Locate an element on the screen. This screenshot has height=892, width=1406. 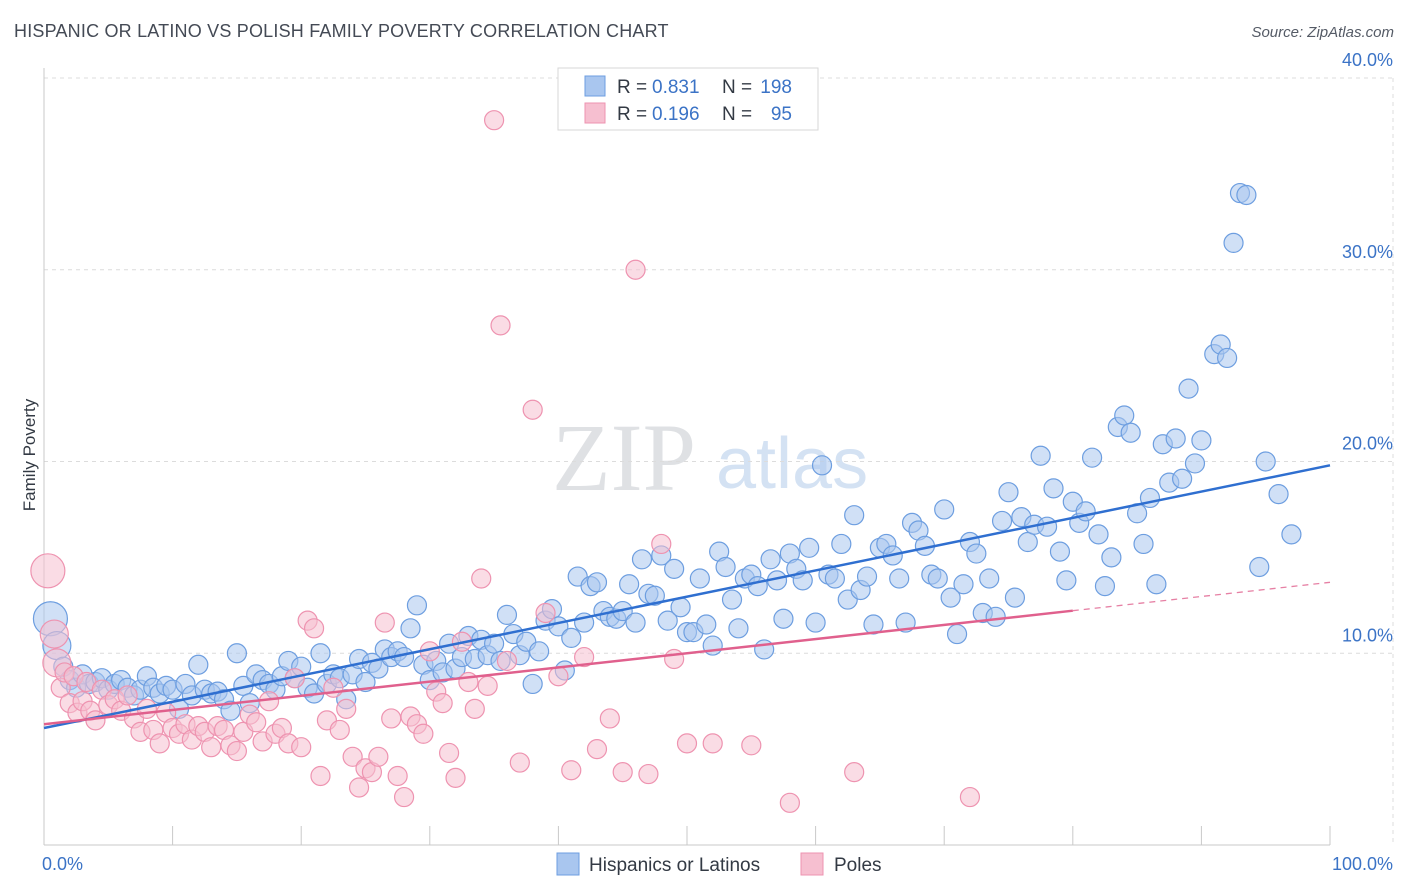
legend-n-label-1: N = is located at coordinates (737, 87).